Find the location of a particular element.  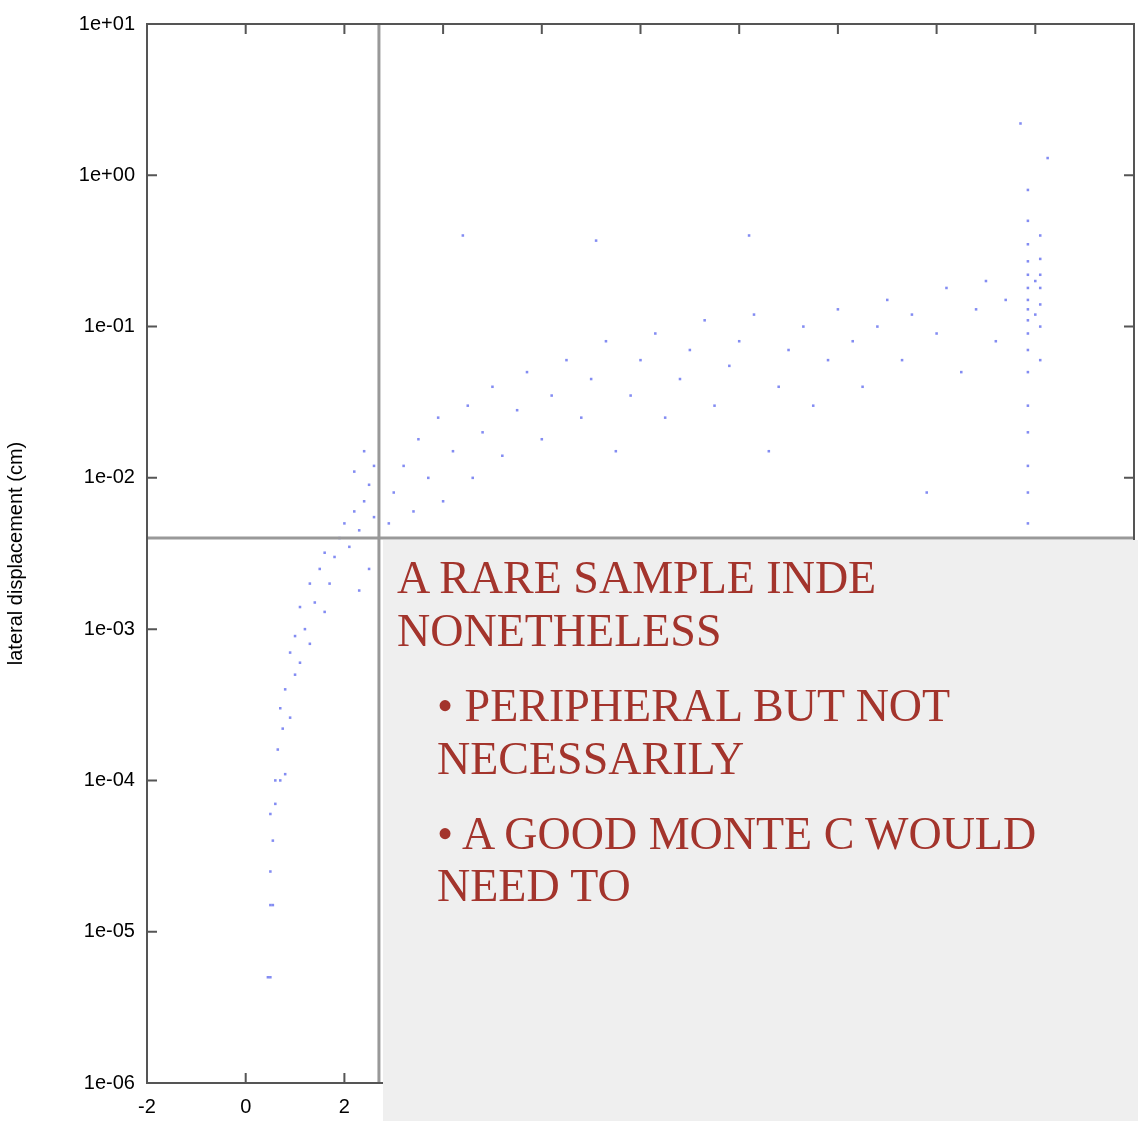

annotation: • PERIPHERAL BUT NOT NECESSARILY is located at coordinates (693, 732).